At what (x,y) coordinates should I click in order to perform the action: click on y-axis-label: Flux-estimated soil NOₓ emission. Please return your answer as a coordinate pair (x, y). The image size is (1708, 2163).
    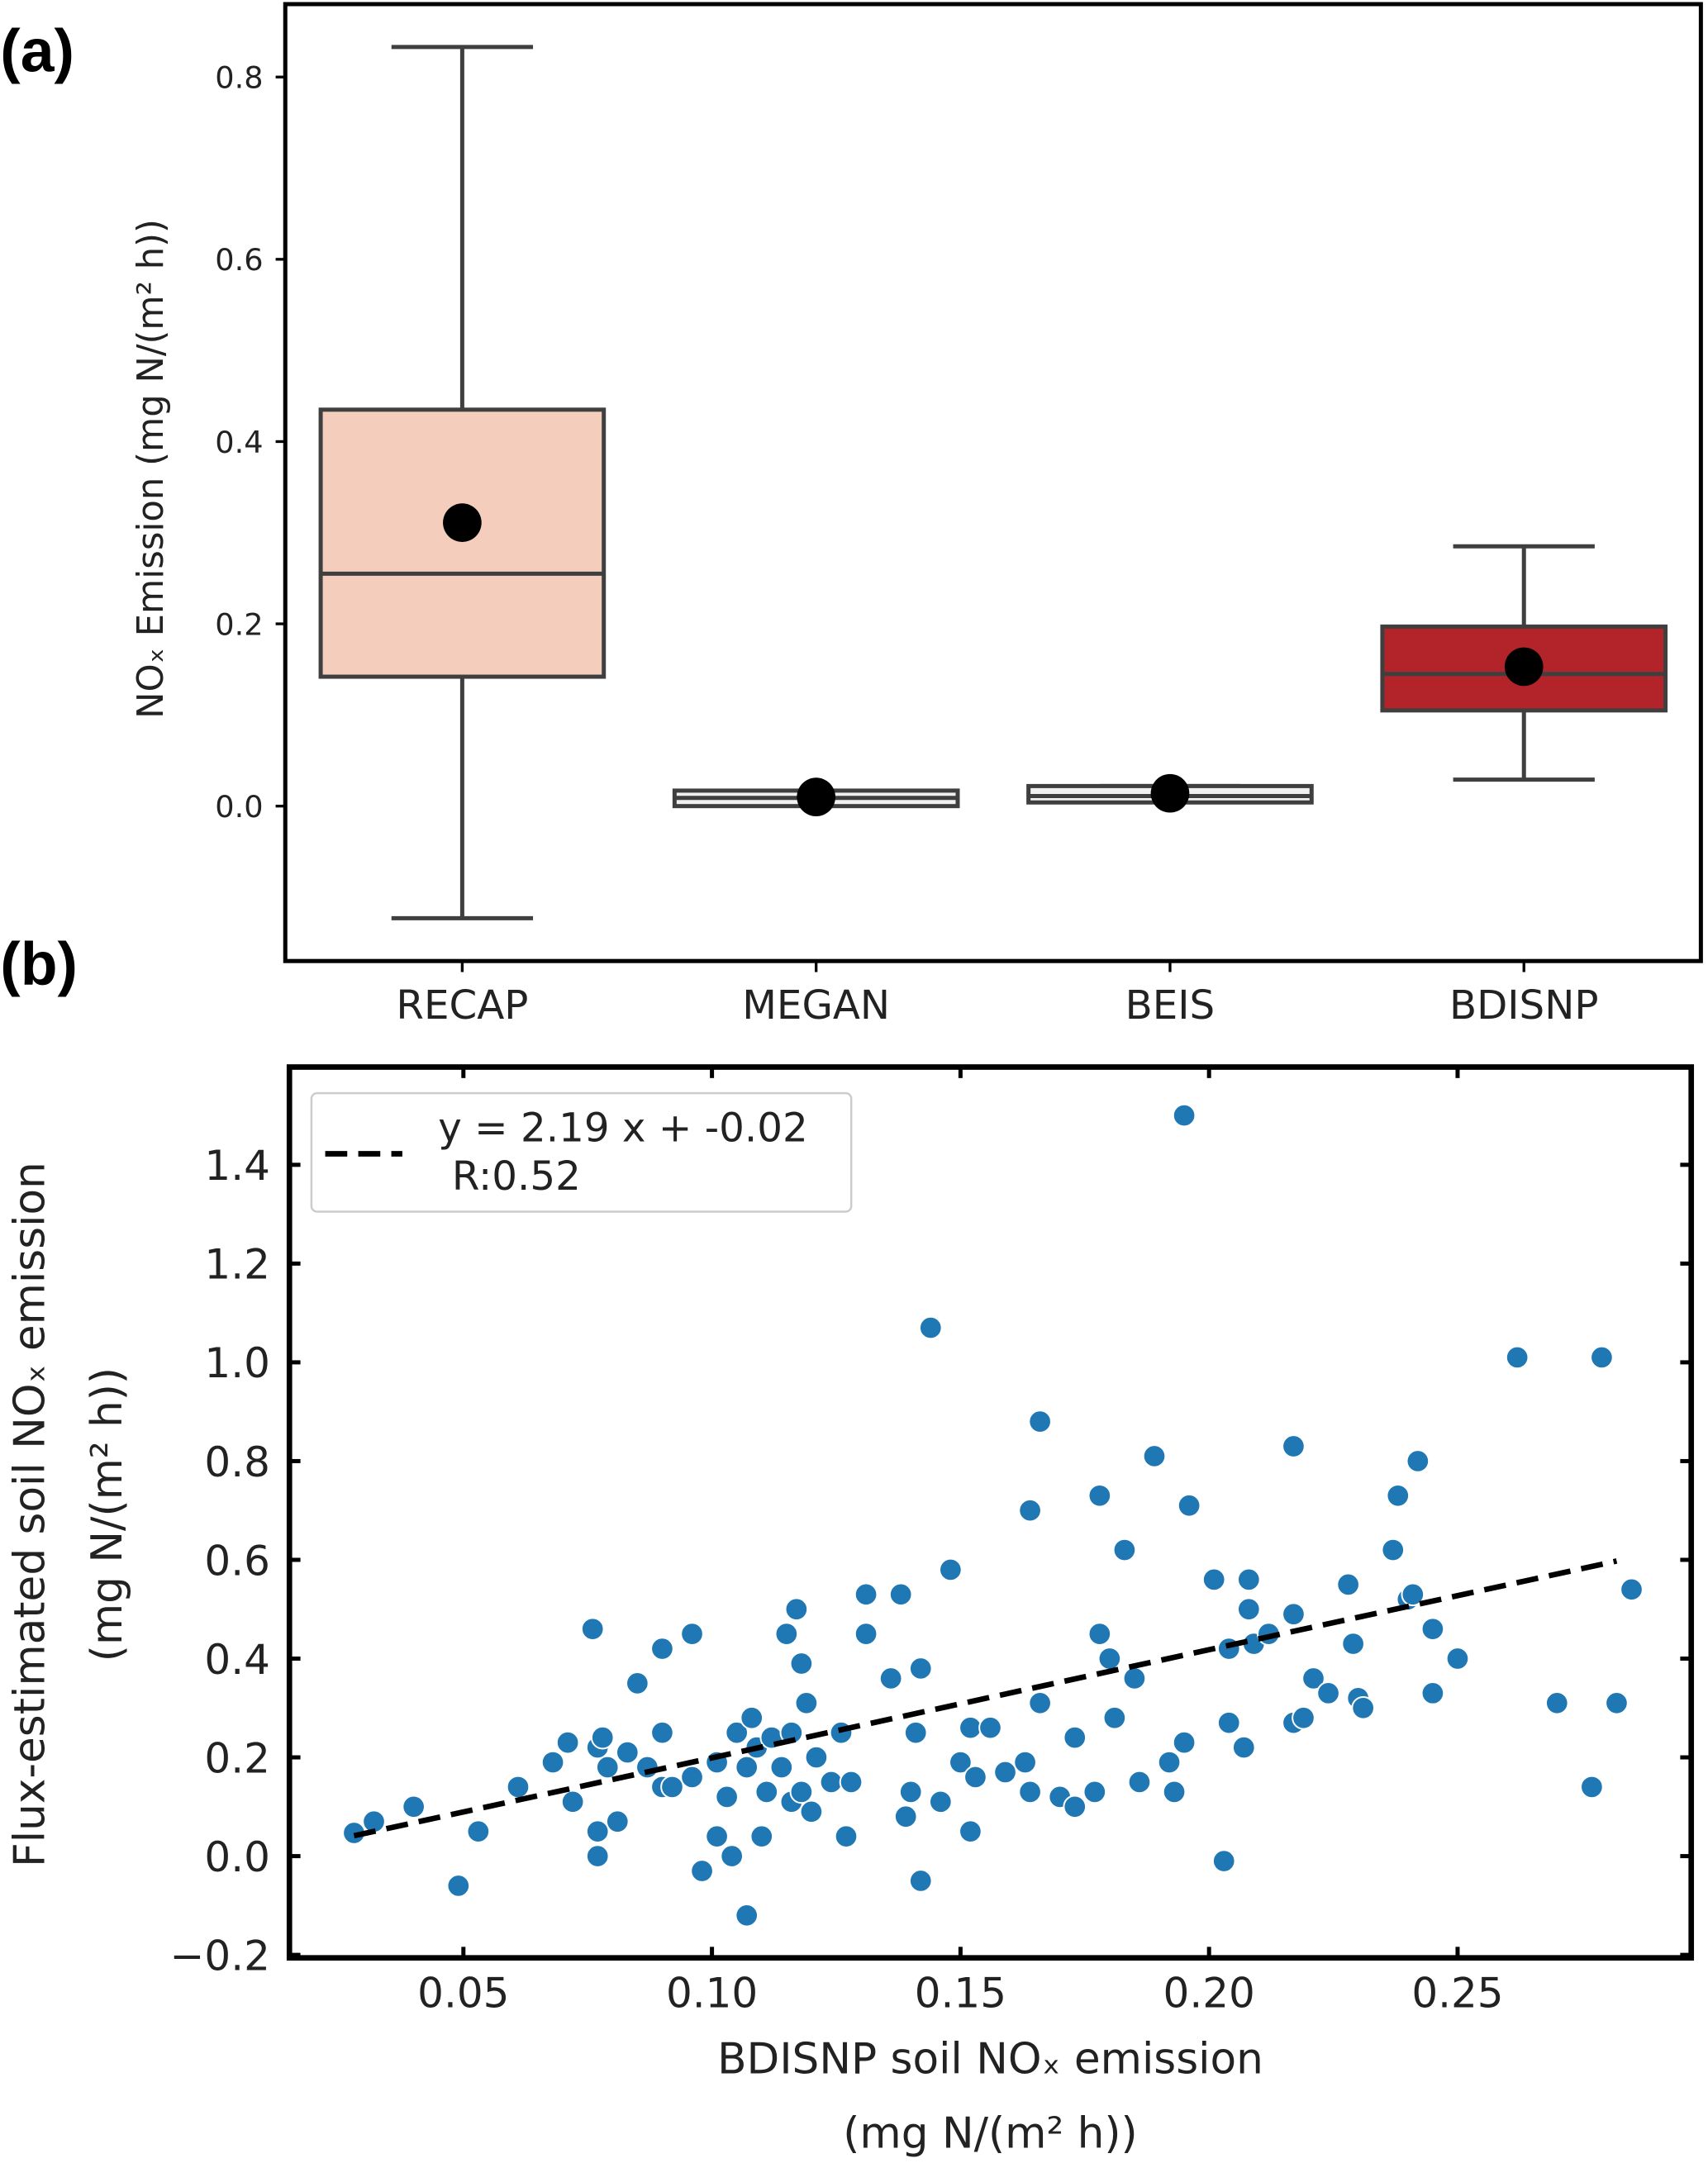
    Looking at the image, I should click on (30, 1514).